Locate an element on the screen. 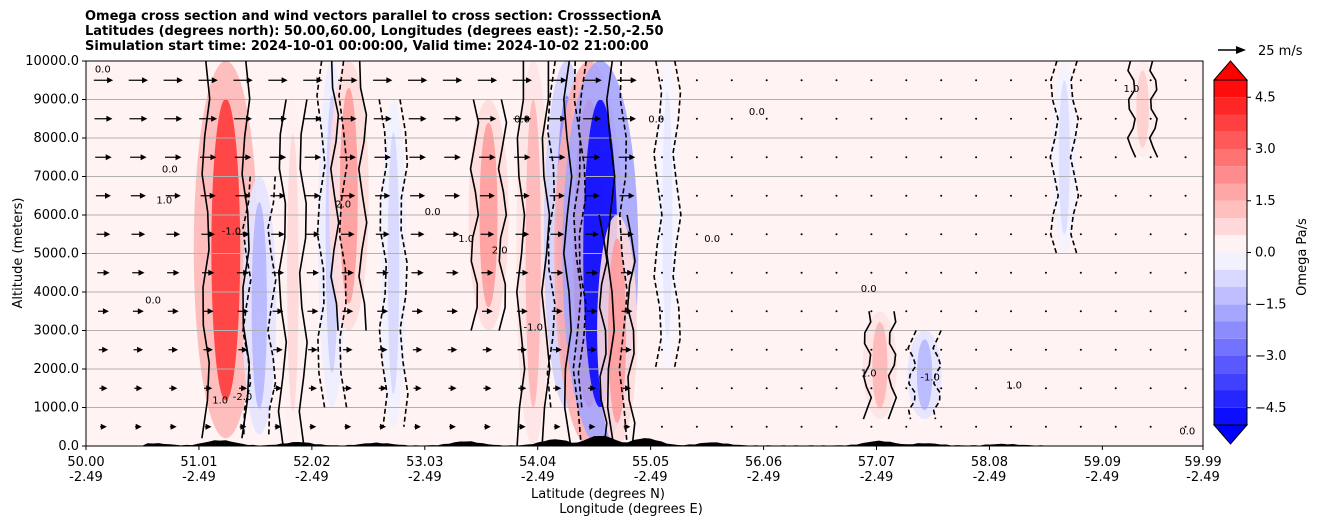 This screenshot has width=1320, height=526. wind-vector-8-9-head is located at coordinates (389, 80).